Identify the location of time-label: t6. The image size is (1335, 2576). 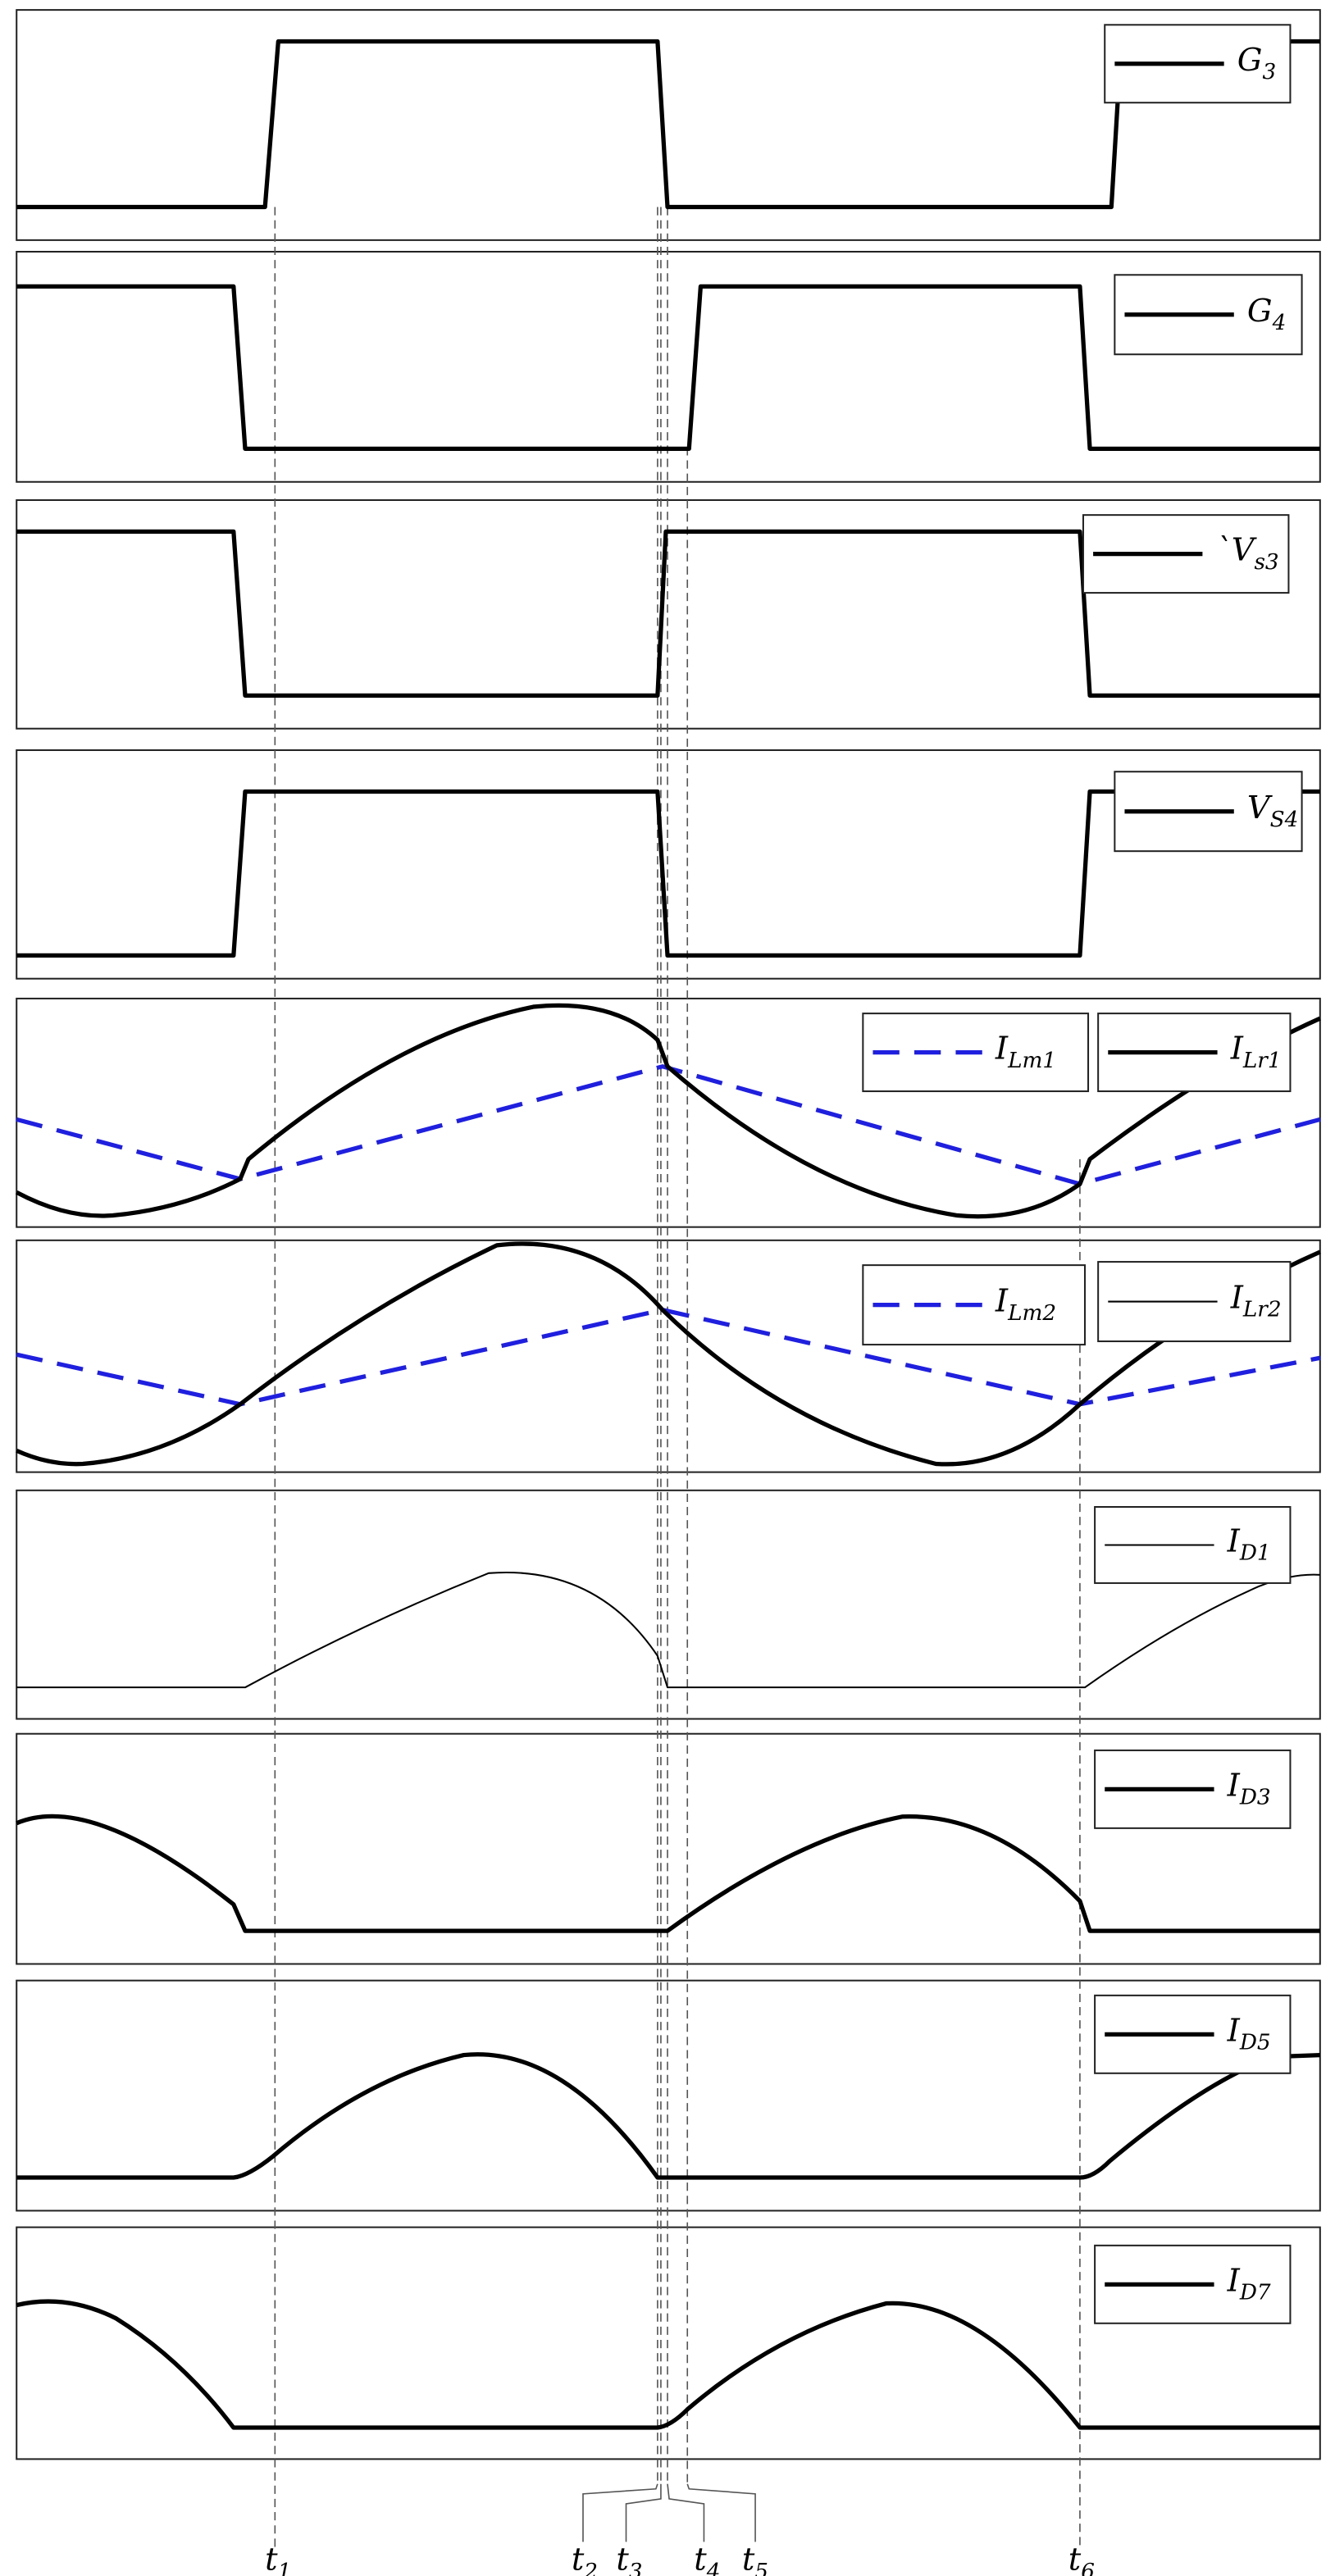
(1081, 2559).